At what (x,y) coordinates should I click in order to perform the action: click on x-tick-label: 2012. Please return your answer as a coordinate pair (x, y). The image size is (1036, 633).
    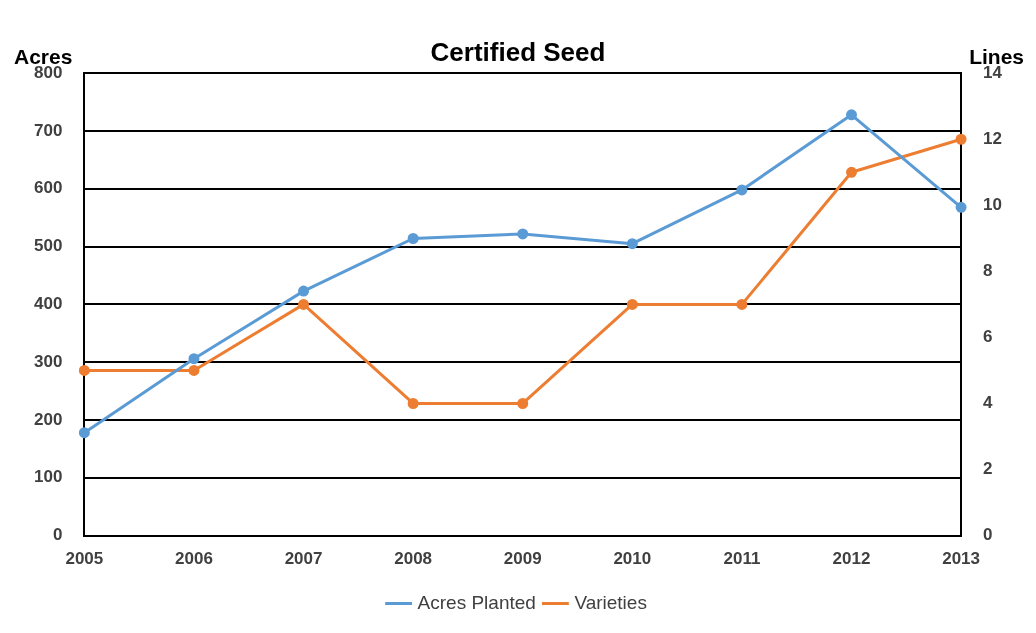
    Looking at the image, I should click on (851, 559).